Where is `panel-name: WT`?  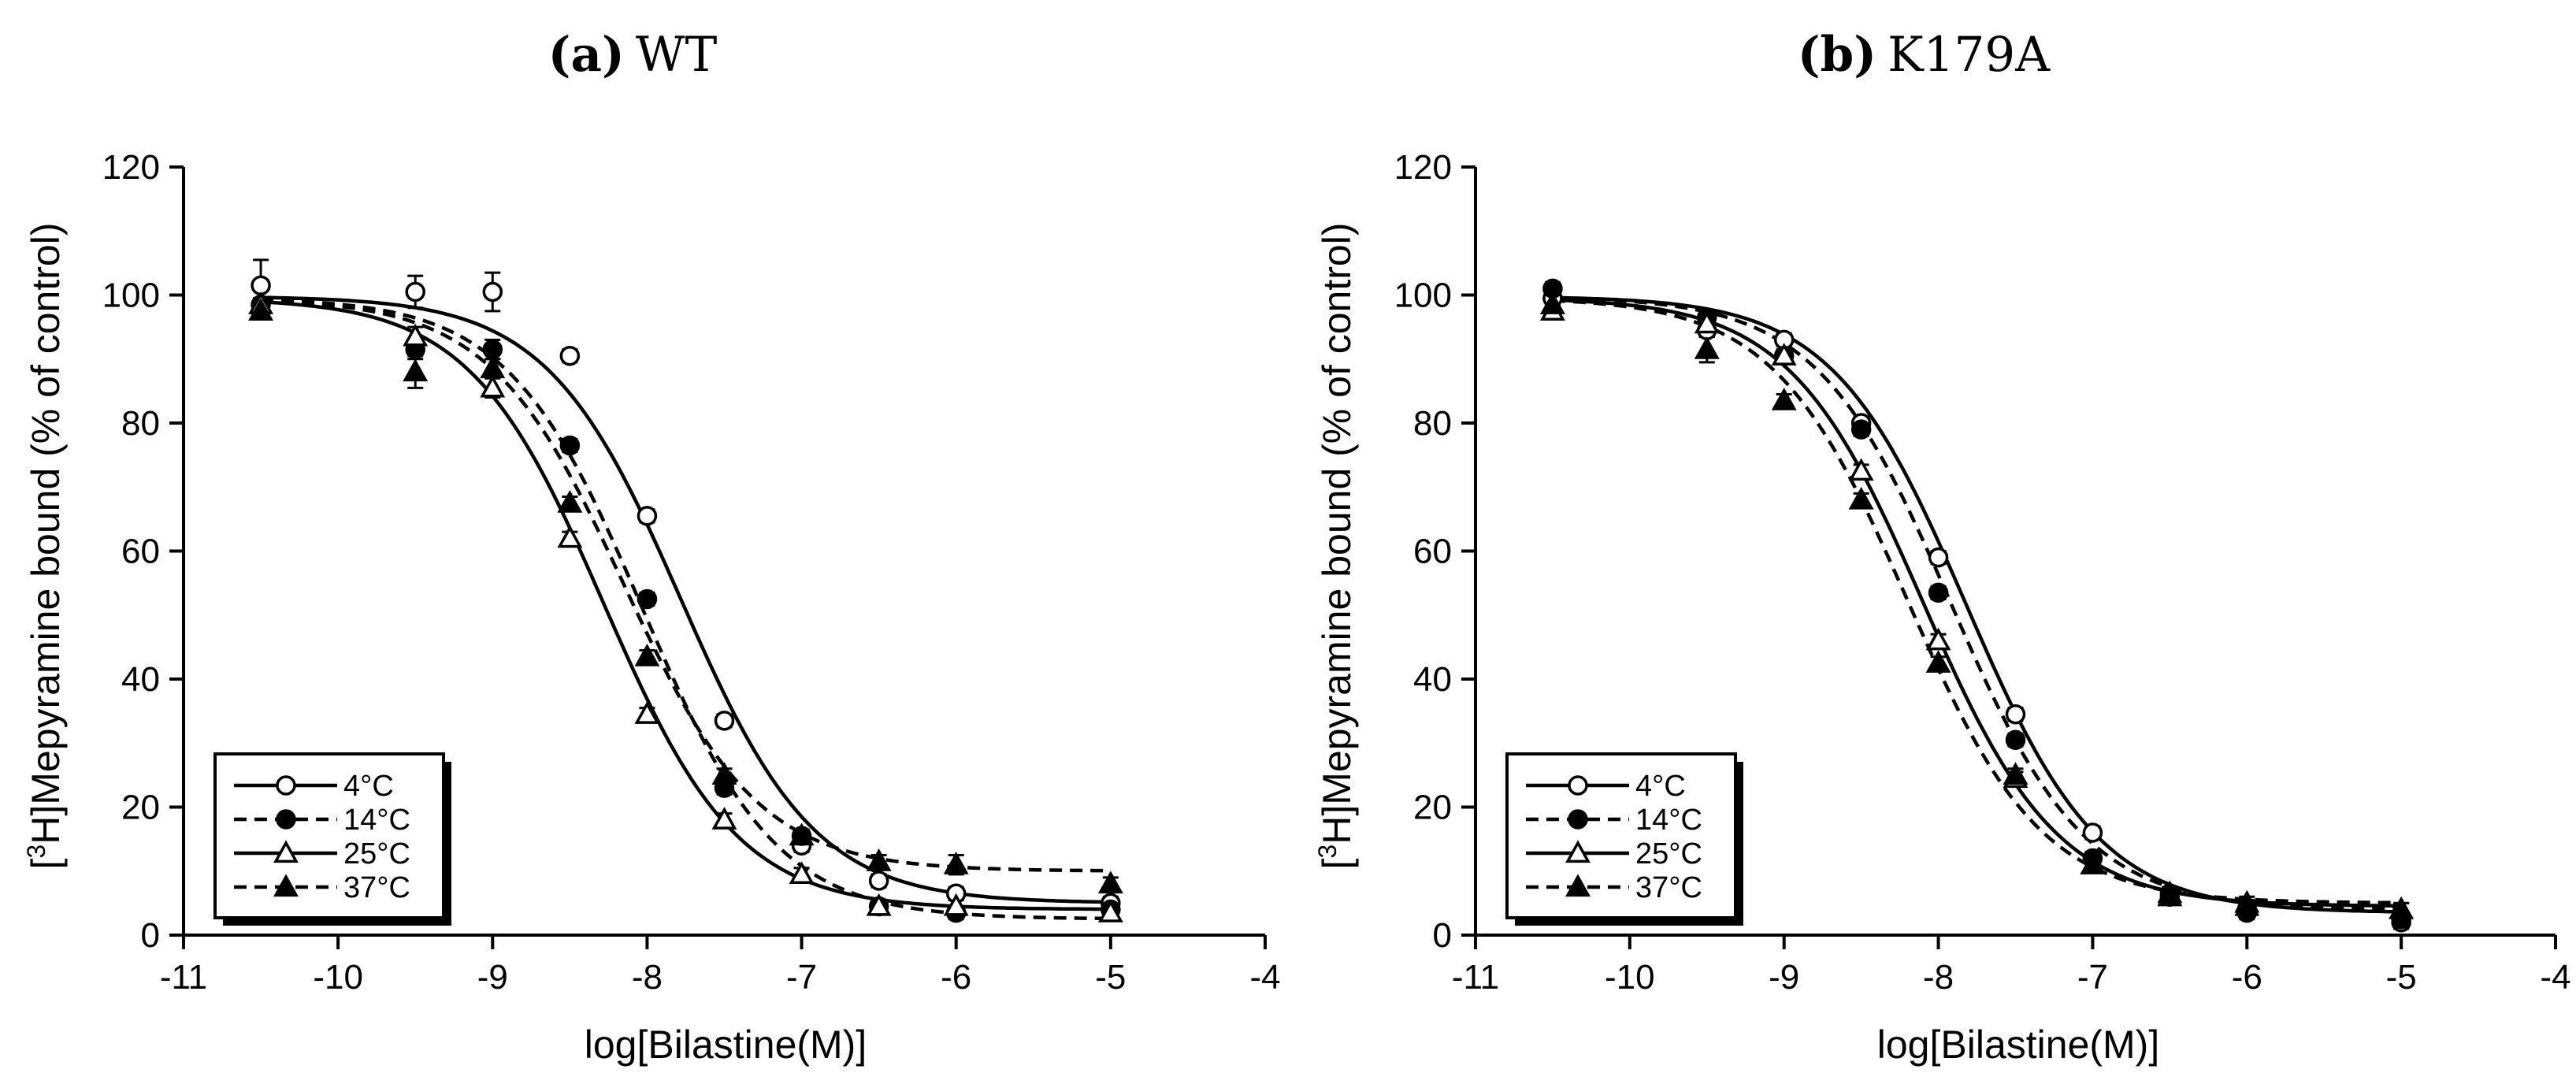 panel-name: WT is located at coordinates (677, 55).